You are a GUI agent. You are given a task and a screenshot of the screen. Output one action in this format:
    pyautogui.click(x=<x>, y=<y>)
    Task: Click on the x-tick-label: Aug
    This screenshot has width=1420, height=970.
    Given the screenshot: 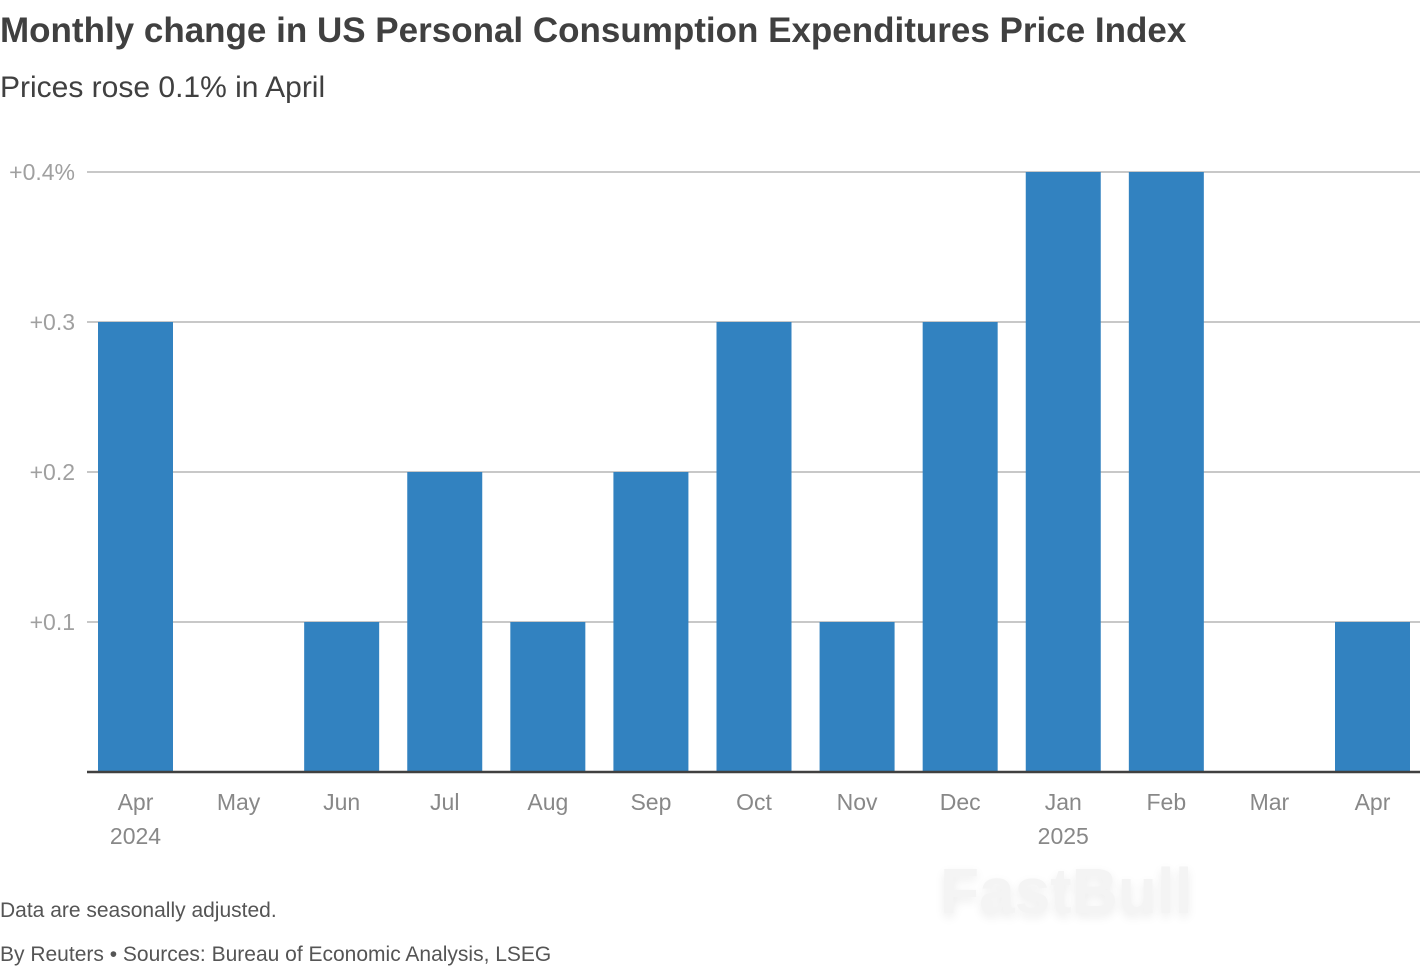 What is the action you would take?
    pyautogui.click(x=547, y=802)
    